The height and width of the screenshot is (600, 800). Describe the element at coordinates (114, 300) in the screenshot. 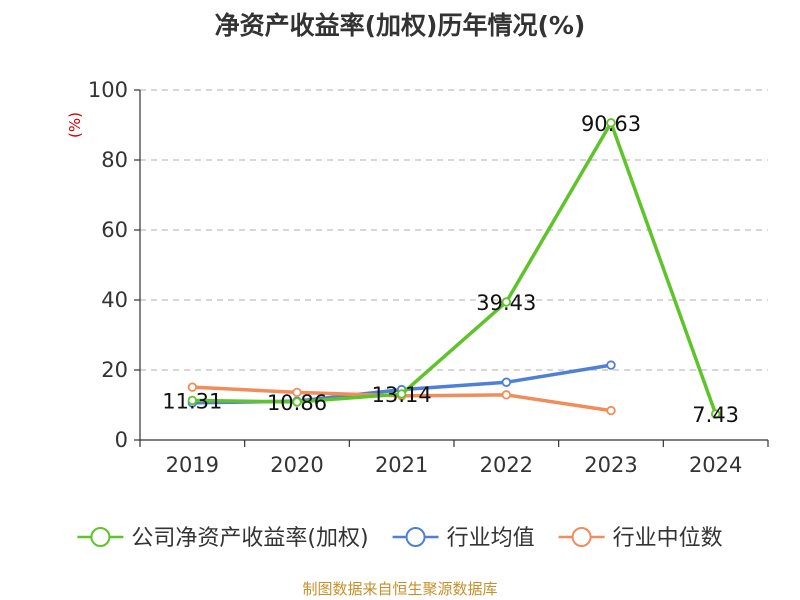

I see `y-tick-label-40: 40` at that location.